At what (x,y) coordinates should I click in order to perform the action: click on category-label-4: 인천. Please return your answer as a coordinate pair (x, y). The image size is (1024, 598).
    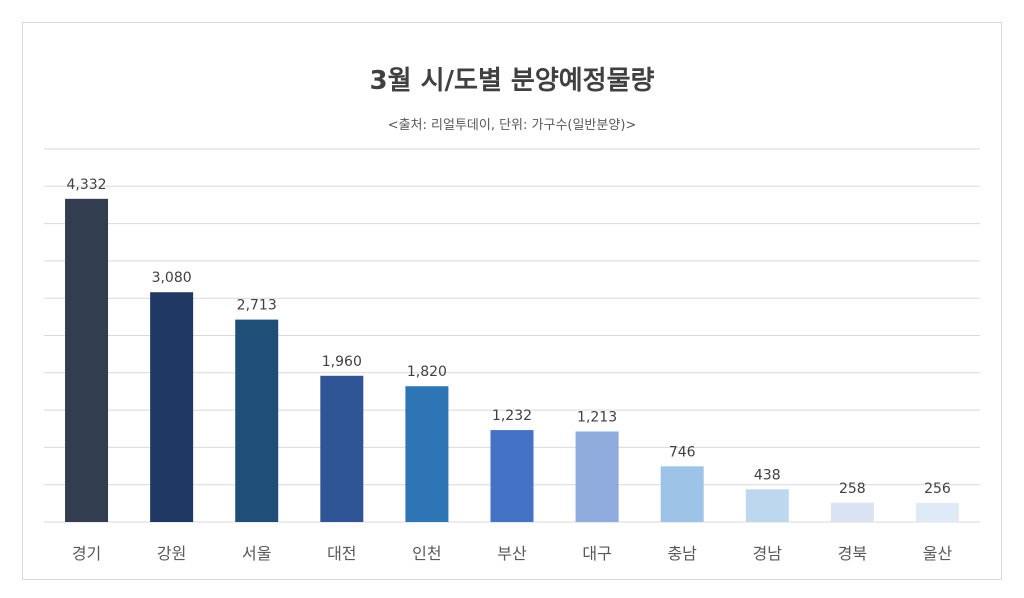
    Looking at the image, I should click on (426, 553).